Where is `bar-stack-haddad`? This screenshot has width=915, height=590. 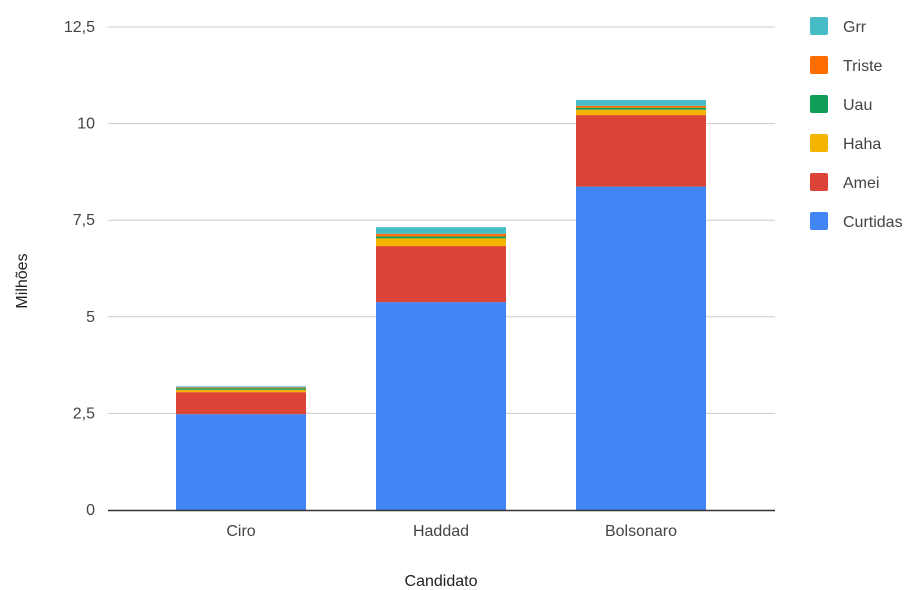
bar-stack-haddad is located at coordinates (441, 368).